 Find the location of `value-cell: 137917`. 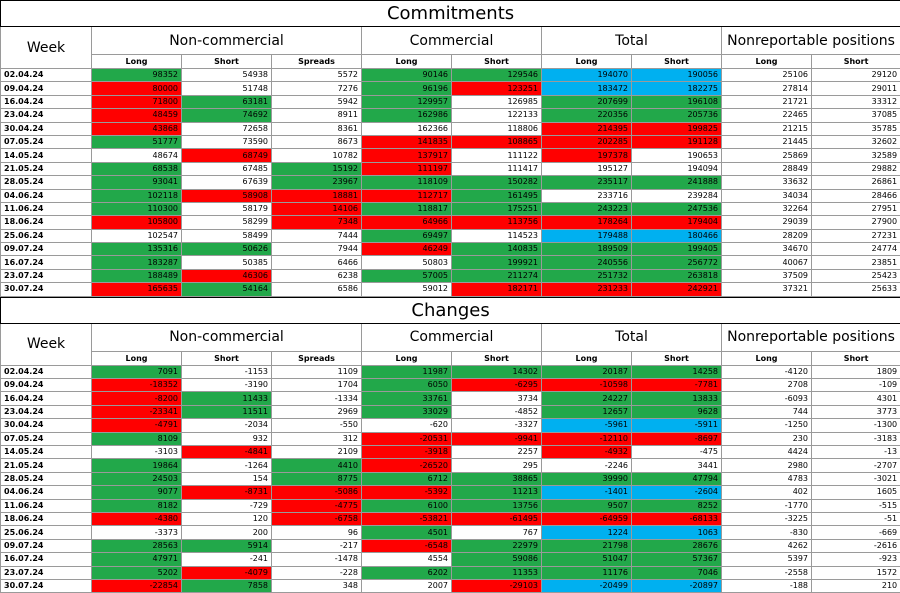

value-cell: 137917 is located at coordinates (406, 155).